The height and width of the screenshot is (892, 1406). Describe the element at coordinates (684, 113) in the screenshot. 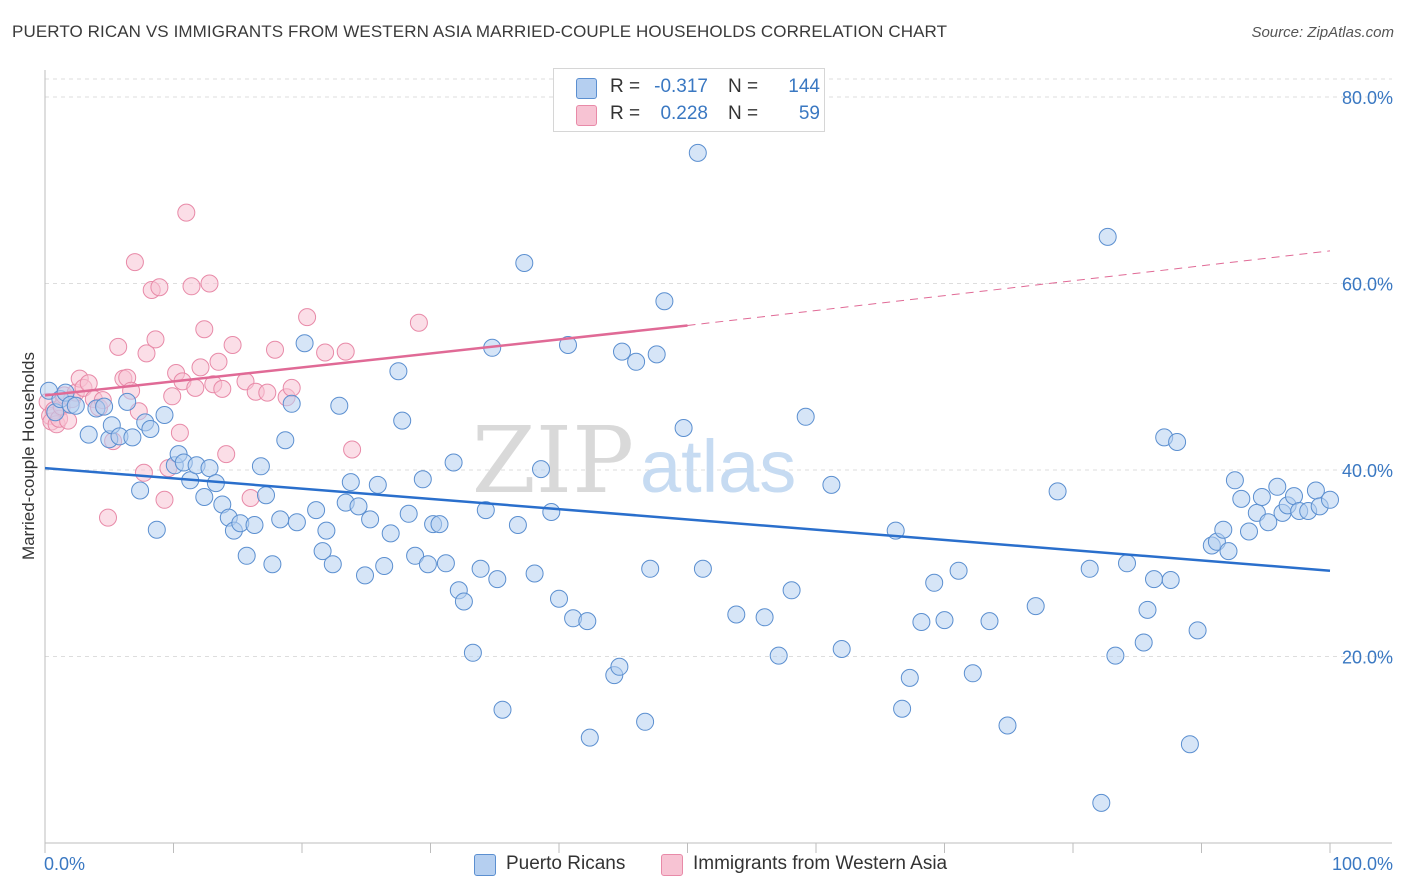

I see `legend-r-value: 0.228` at that location.